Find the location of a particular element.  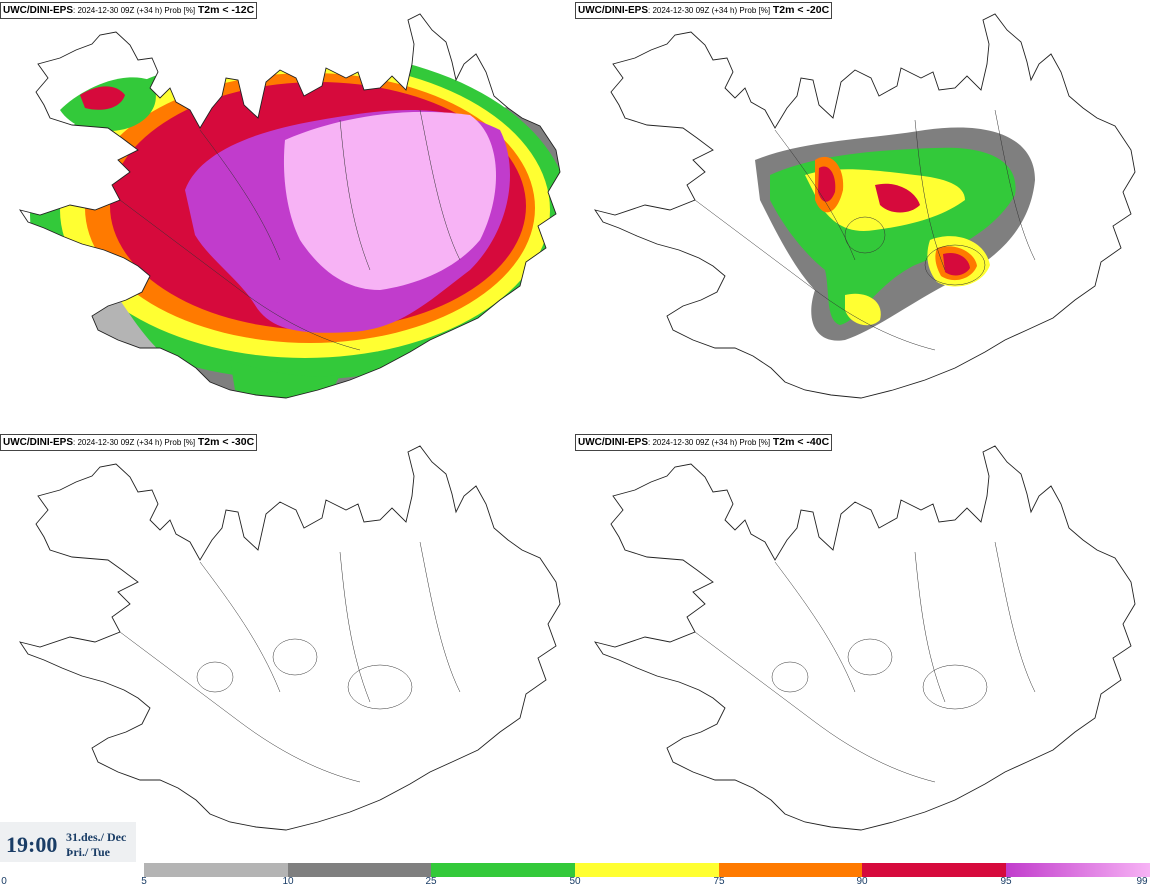

colorbar-tick: 90 is located at coordinates (862, 881).